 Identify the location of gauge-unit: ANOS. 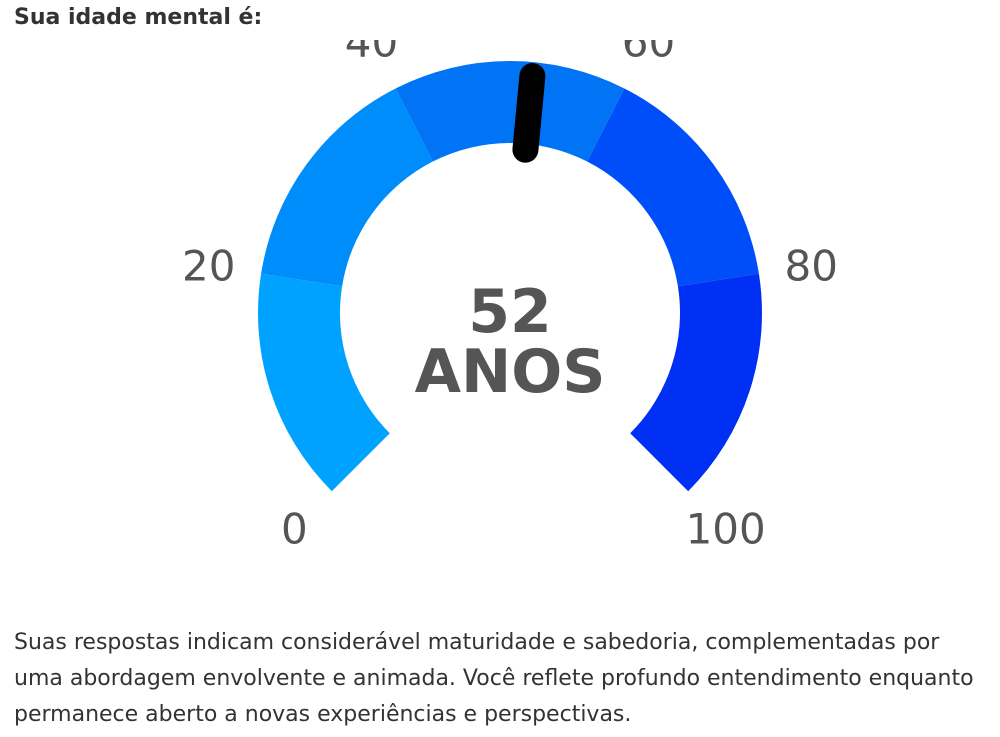
(510, 372).